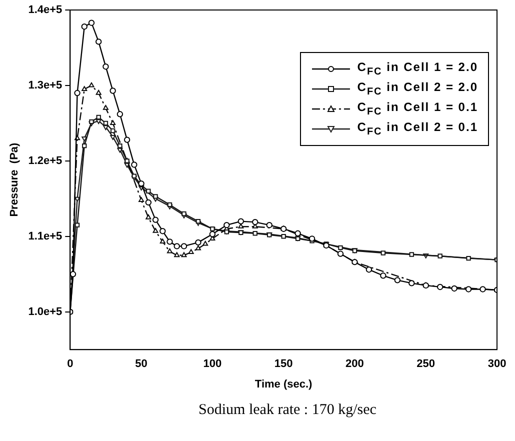 This screenshot has width=515, height=441. I want to click on x-tick-label: 0, so click(70, 364).